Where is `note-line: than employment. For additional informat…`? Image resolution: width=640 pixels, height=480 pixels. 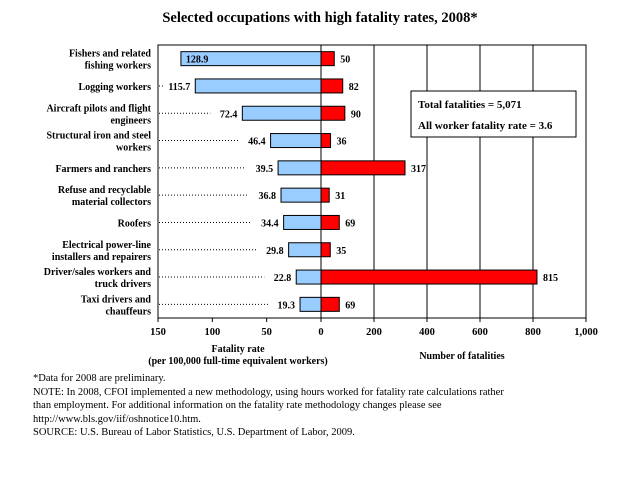
note-line: than employment. For additional informat… is located at coordinates (237, 405).